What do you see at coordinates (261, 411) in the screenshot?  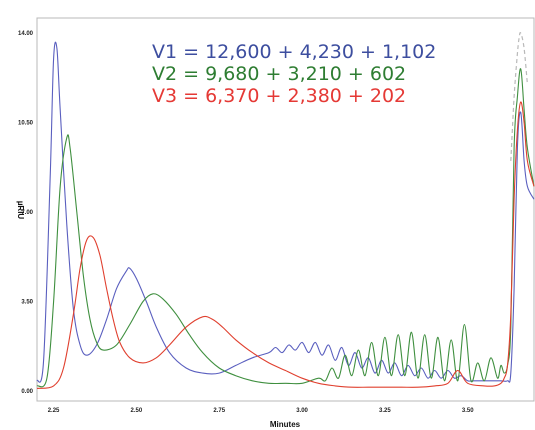 I see `x-axis-ticks: 2.25 2.50 2.75 3.00 3.25 3.50` at bounding box center [261, 411].